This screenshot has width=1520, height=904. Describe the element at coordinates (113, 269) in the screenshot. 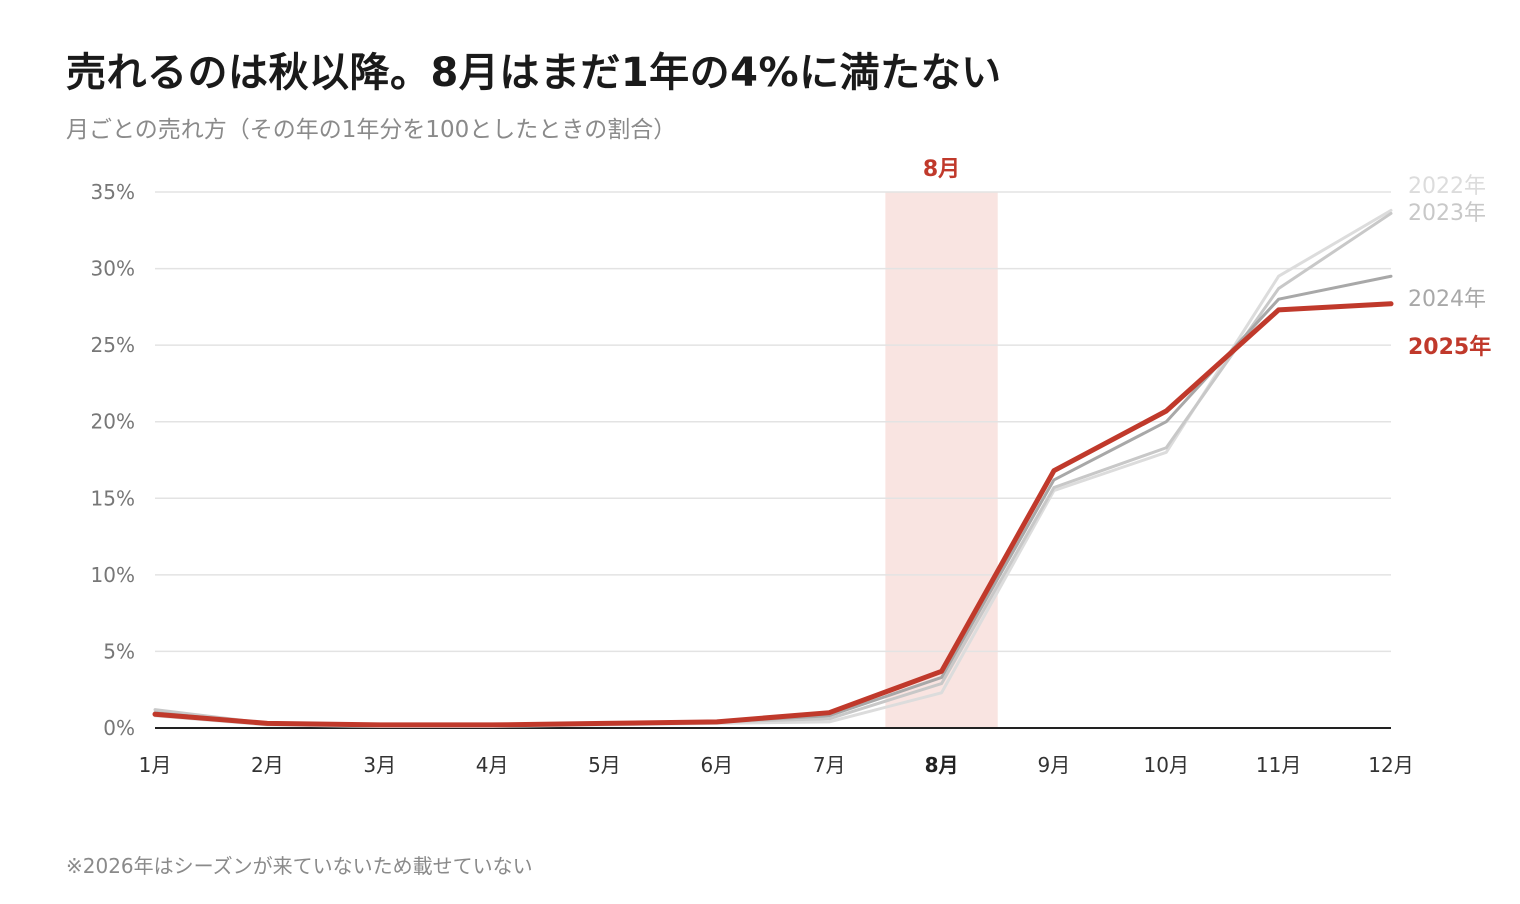

I see `y-tick-label: 30%` at that location.